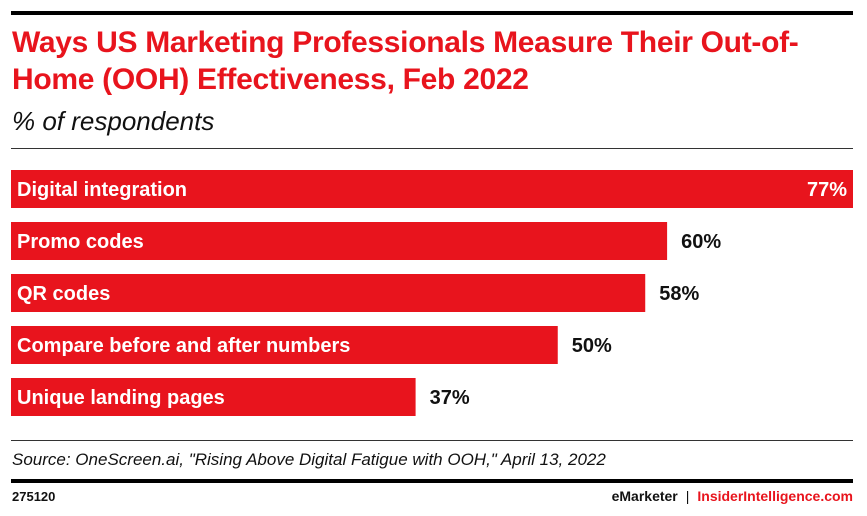 This screenshot has width=867, height=516. What do you see at coordinates (80, 242) in the screenshot?
I see `category-label-1: Promo codes` at bounding box center [80, 242].